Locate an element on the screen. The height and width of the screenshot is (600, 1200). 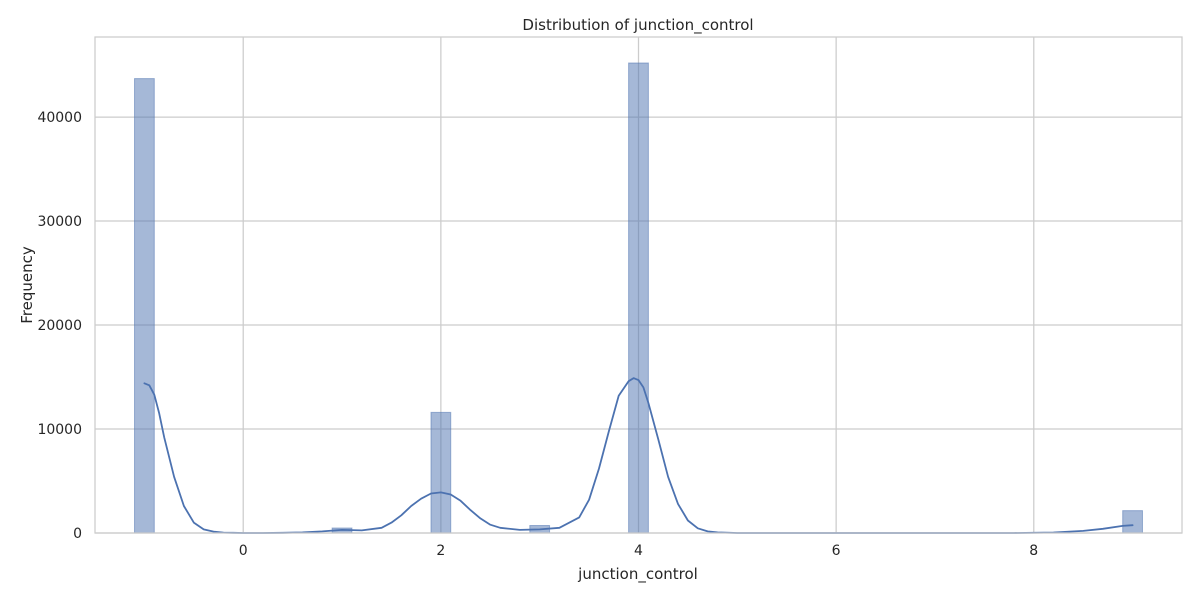
x-tick-label: 0 is located at coordinates (243, 551).